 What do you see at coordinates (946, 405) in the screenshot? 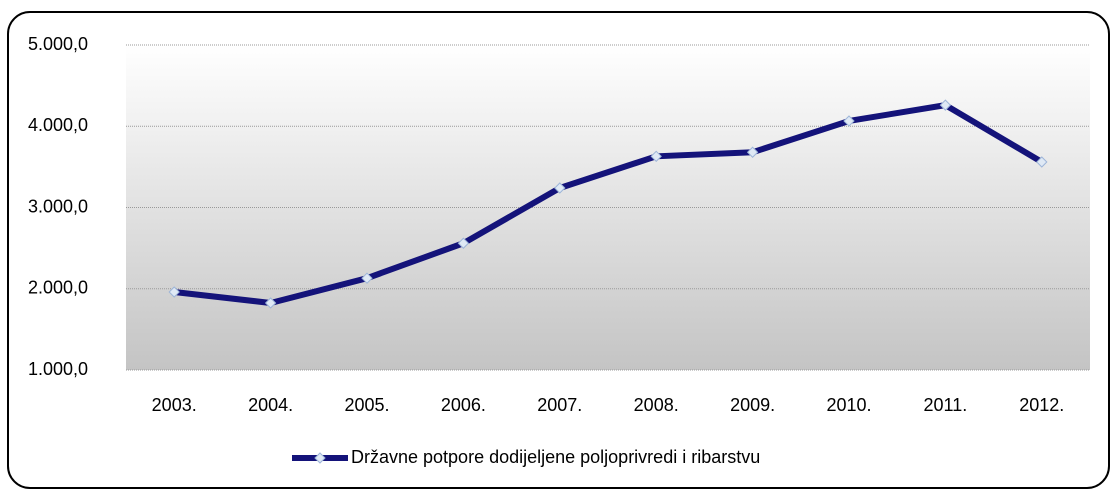
I see `x-tick-label: 2011.` at bounding box center [946, 405].